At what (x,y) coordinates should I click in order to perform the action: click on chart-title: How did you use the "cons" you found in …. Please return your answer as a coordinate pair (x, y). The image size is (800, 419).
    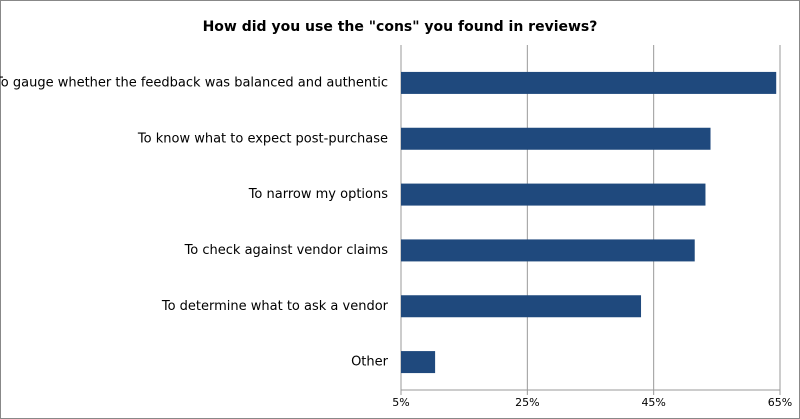
    Looking at the image, I should click on (400, 27).